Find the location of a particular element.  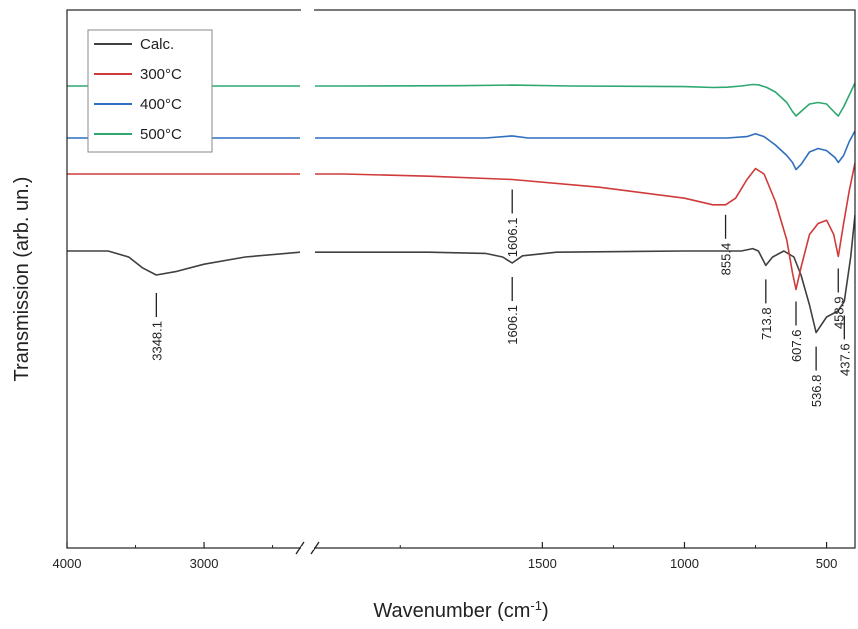

legend-label: 400°C is located at coordinates (161, 104).